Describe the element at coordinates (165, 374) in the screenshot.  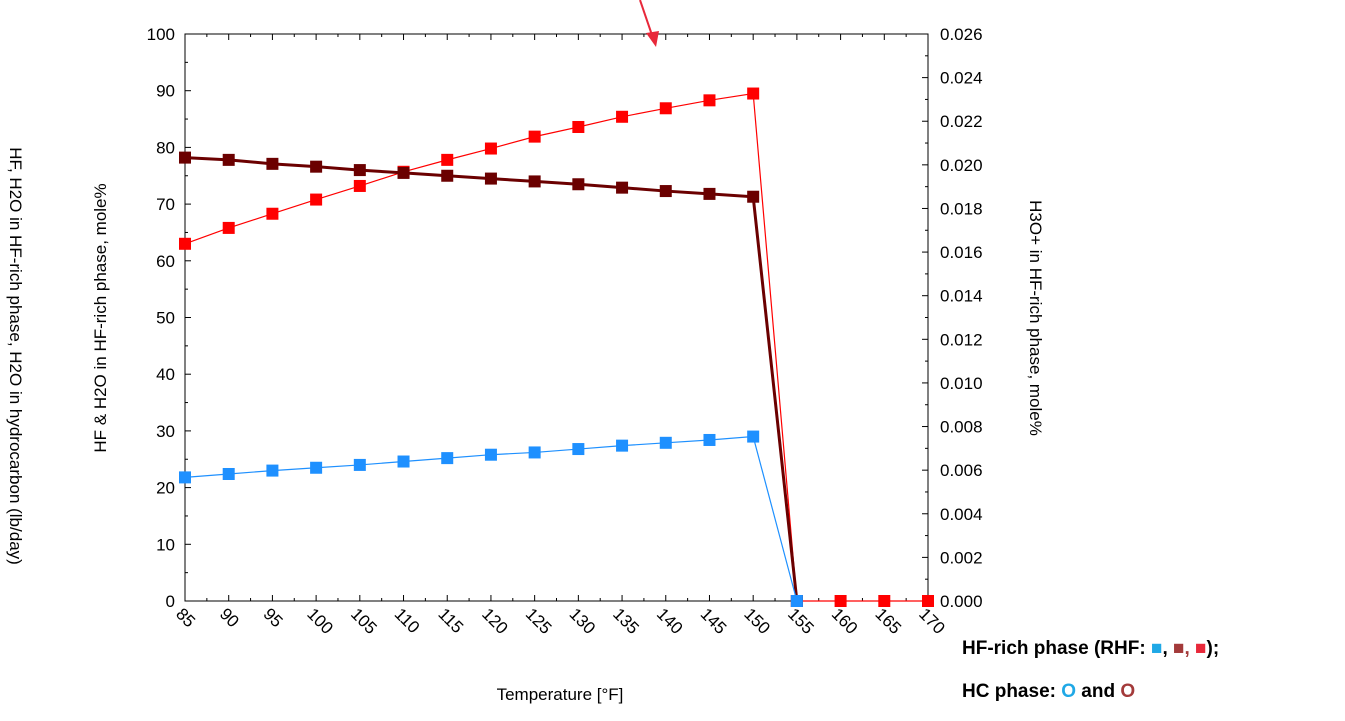
I see `y-left-tick-label: 40` at that location.